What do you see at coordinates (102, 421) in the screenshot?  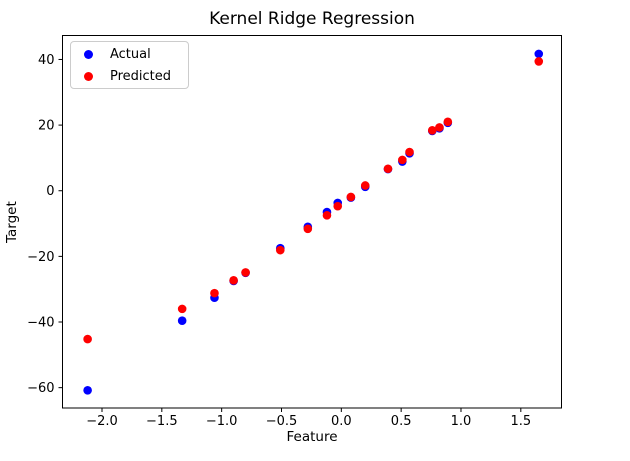 I see `x-tick-label: −2.0` at bounding box center [102, 421].